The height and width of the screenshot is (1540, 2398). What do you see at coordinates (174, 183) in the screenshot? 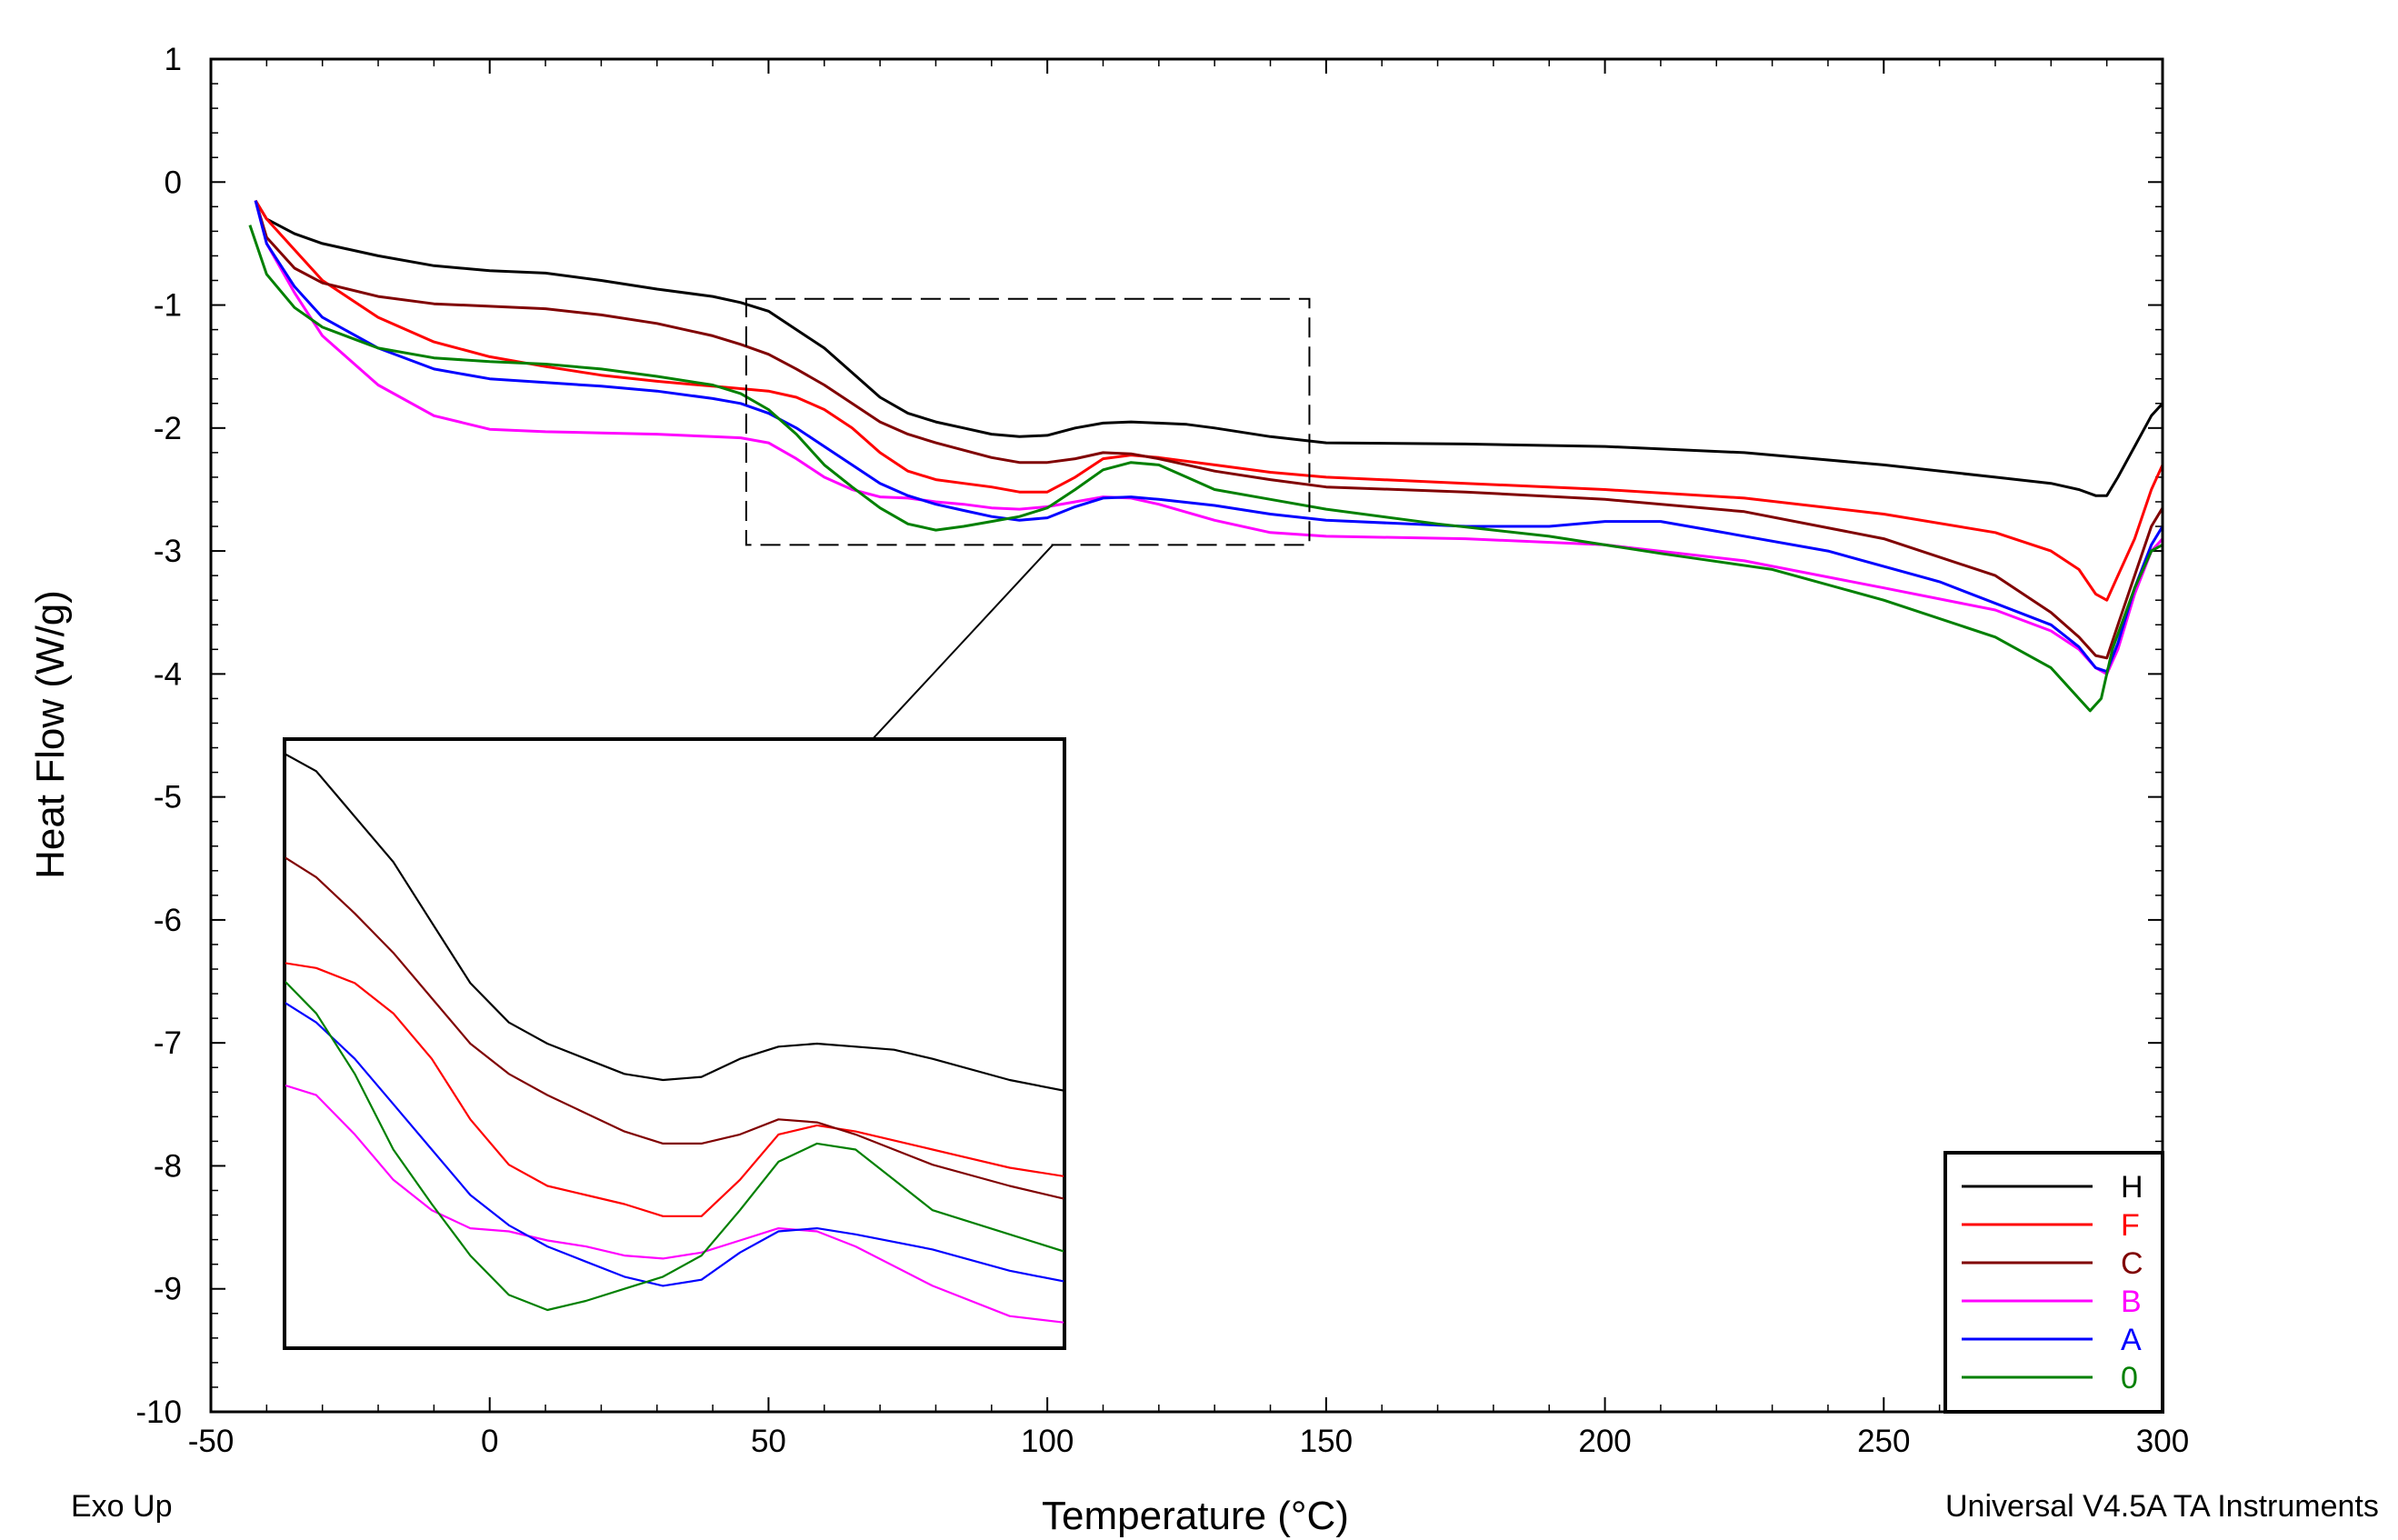
I see `y-tick-label: 0` at bounding box center [174, 183].